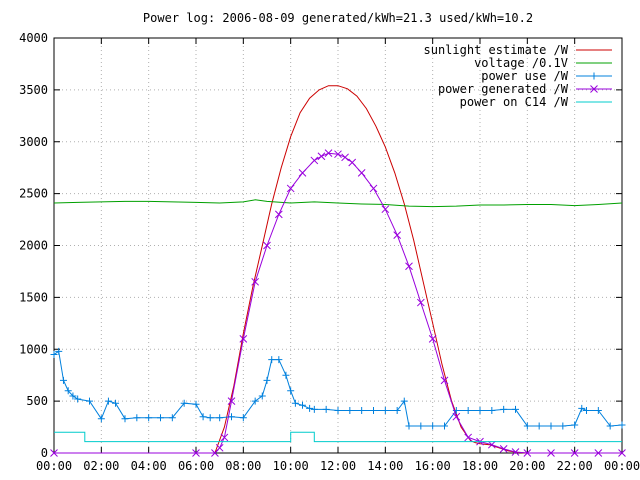 The width and height of the screenshot is (640, 480). What do you see at coordinates (496, 50) in the screenshot?
I see `legend-sunlight-estimate-w-label: sunlight estimate /W` at bounding box center [496, 50].